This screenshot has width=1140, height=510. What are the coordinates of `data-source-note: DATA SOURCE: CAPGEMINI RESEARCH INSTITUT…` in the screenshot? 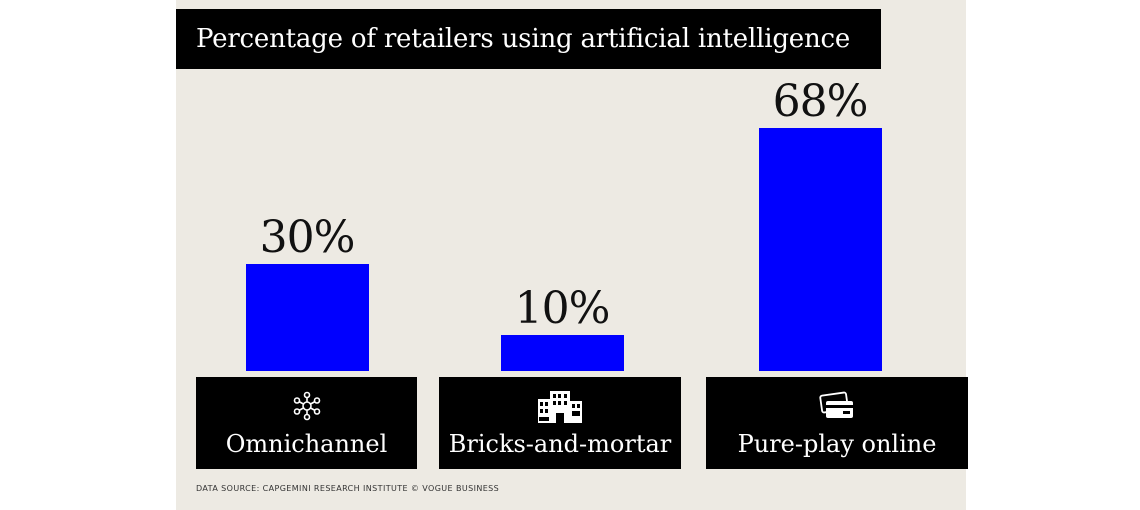 It's located at (348, 488).